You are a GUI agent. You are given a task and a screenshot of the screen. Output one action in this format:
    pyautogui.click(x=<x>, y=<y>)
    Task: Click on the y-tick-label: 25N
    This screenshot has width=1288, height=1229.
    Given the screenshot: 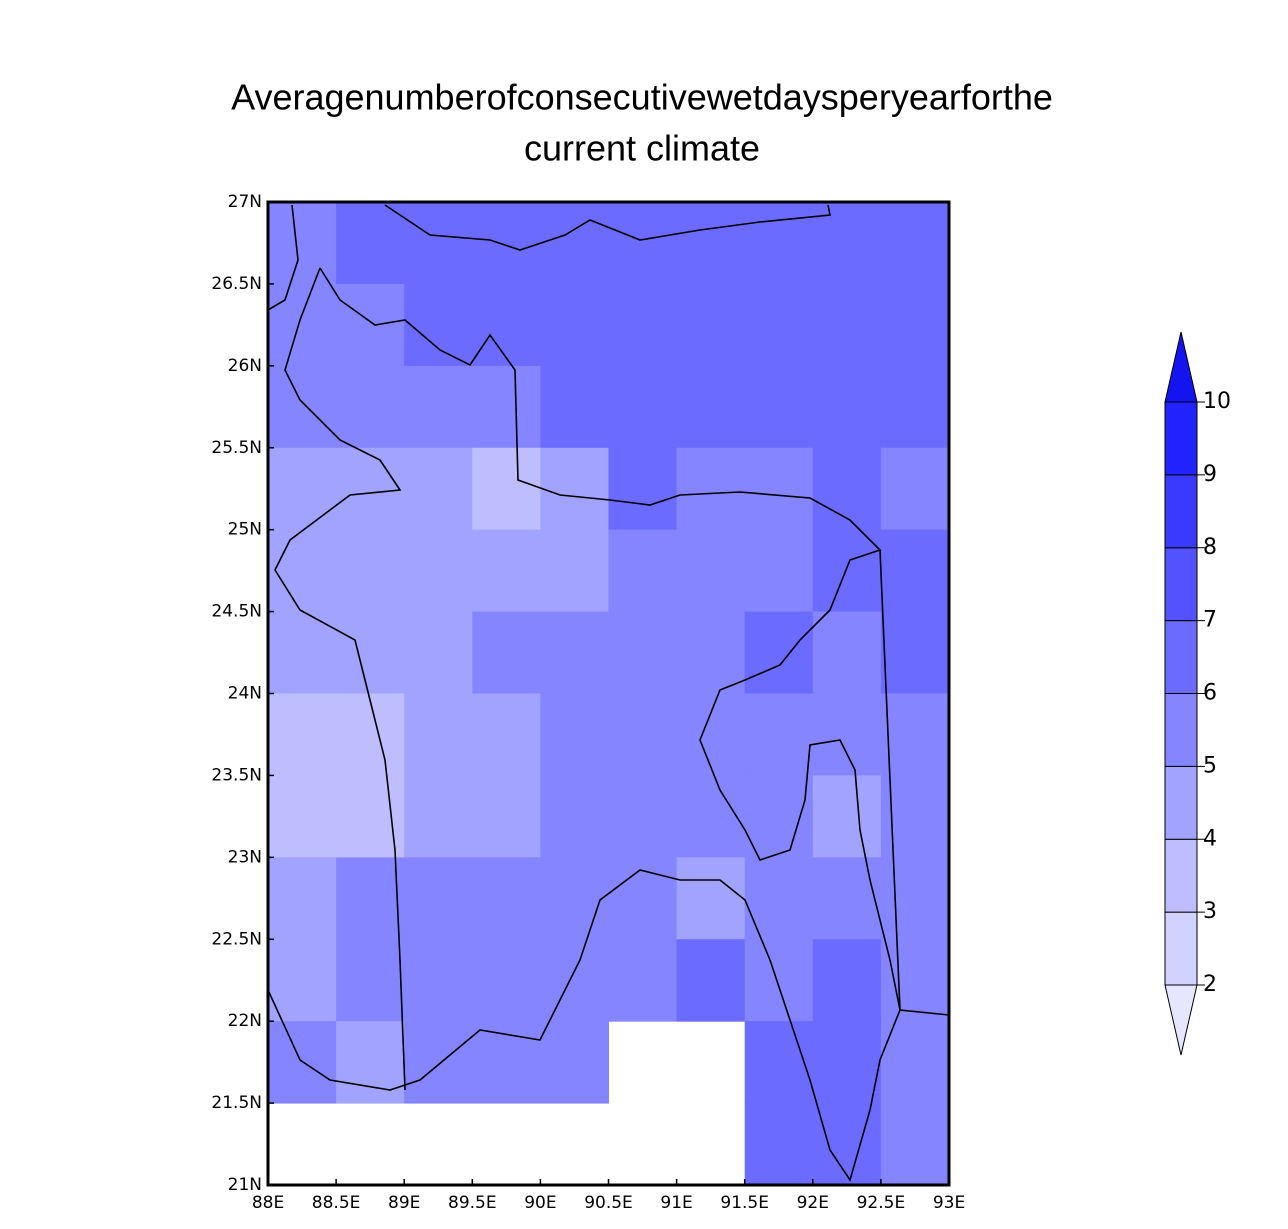 What is the action you would take?
    pyautogui.click(x=245, y=530)
    